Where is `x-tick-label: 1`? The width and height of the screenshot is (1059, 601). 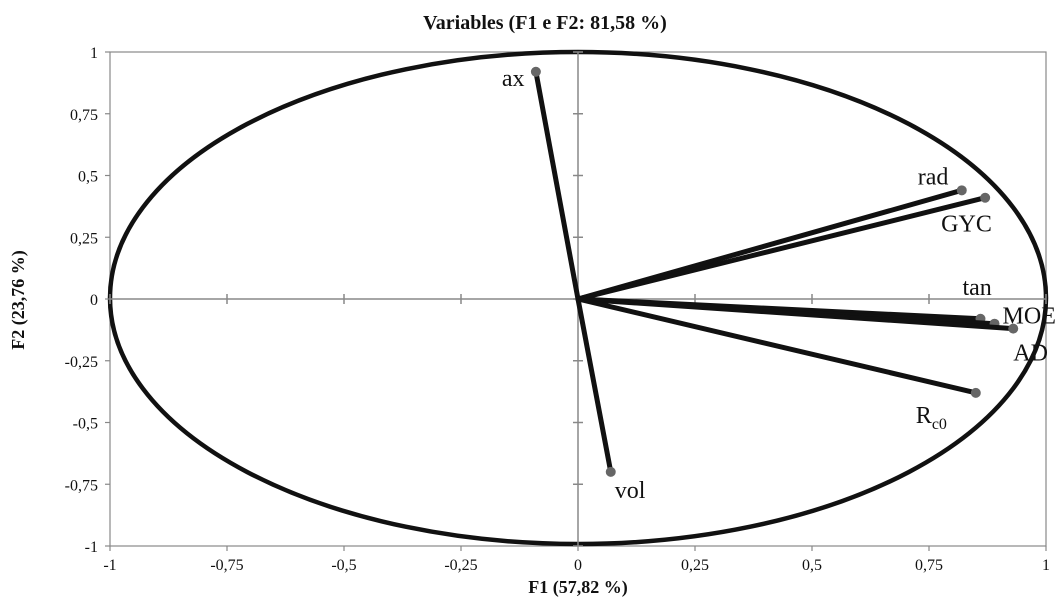
x-tick-label: 1 is located at coordinates (1046, 565).